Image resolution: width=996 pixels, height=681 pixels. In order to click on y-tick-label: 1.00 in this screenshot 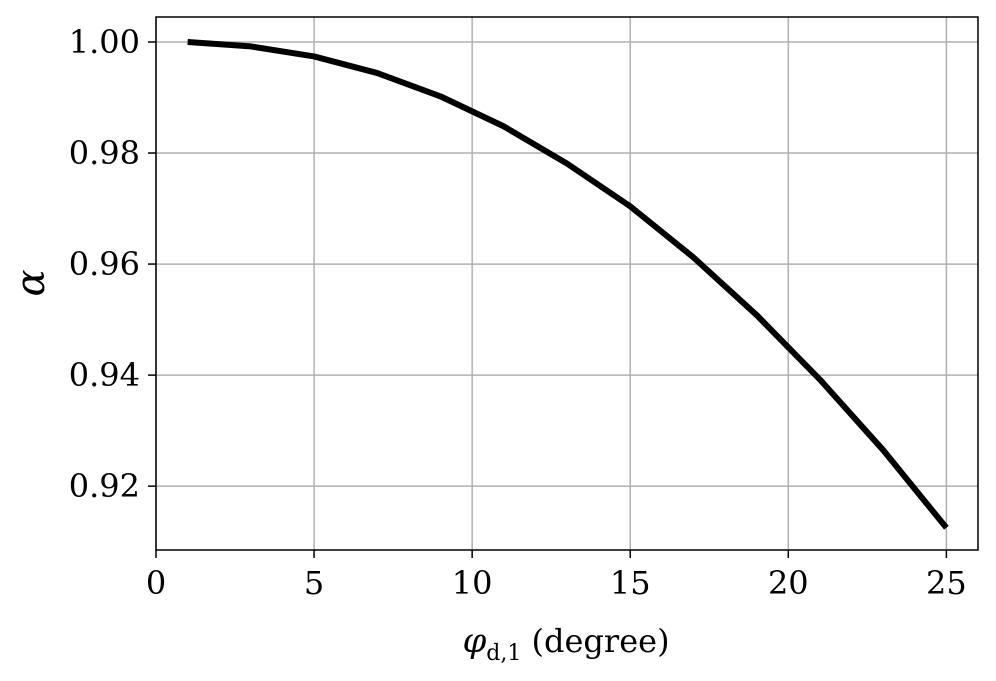, I will do `click(104, 42)`.